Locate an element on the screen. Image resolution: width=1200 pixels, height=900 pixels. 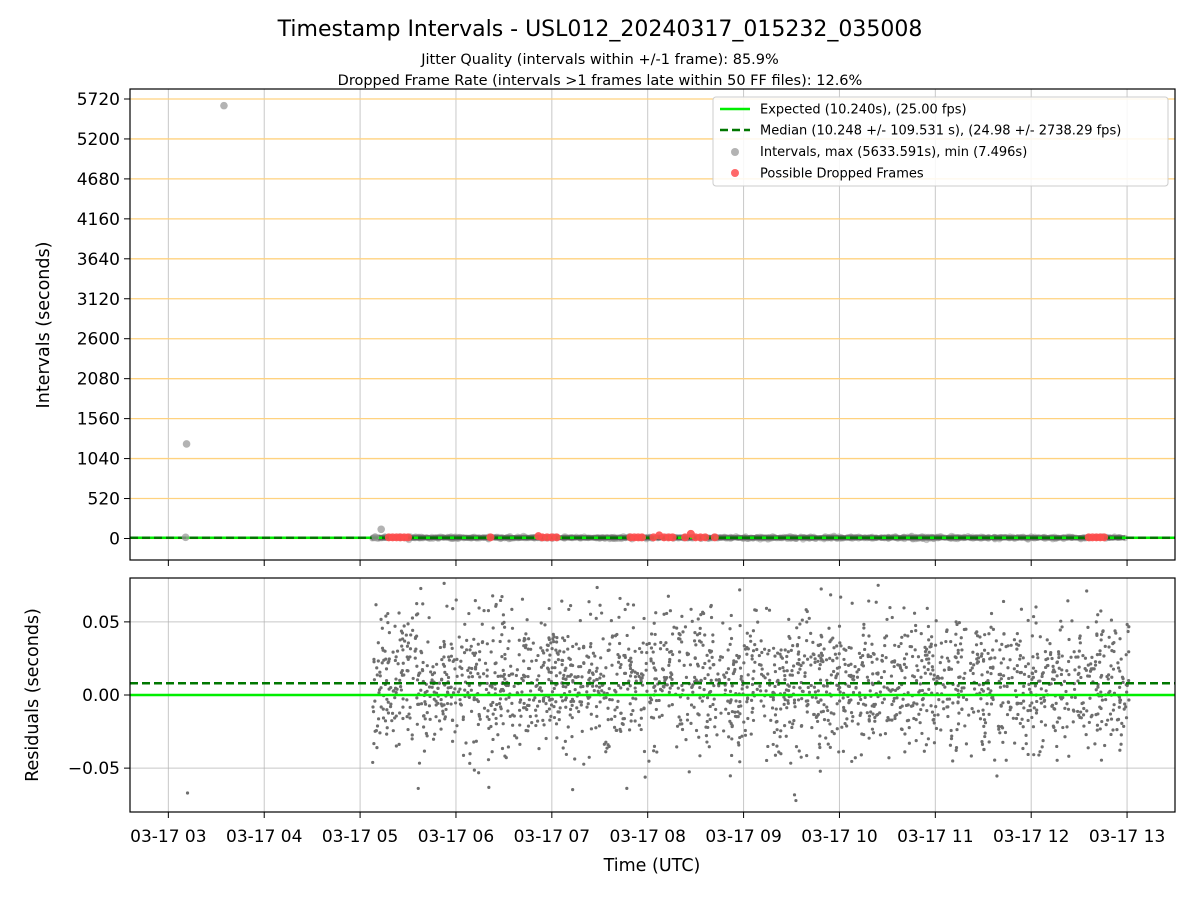
residuals-y-tick-label: 0.05 is located at coordinates (101, 623).